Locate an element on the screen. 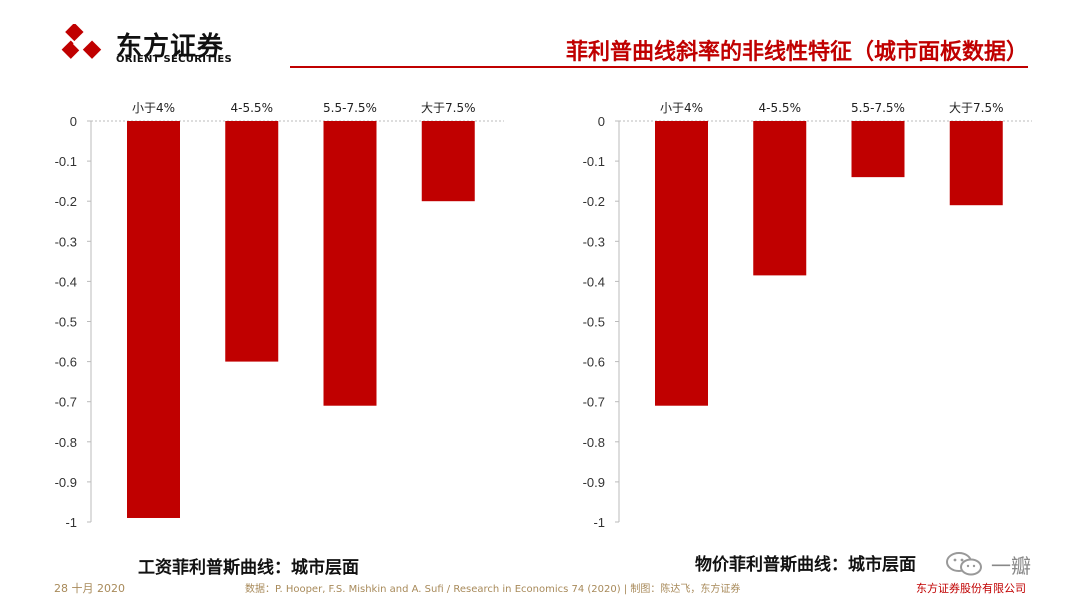  price-chart-y-tick-label: -0.2 is located at coordinates (594, 201).